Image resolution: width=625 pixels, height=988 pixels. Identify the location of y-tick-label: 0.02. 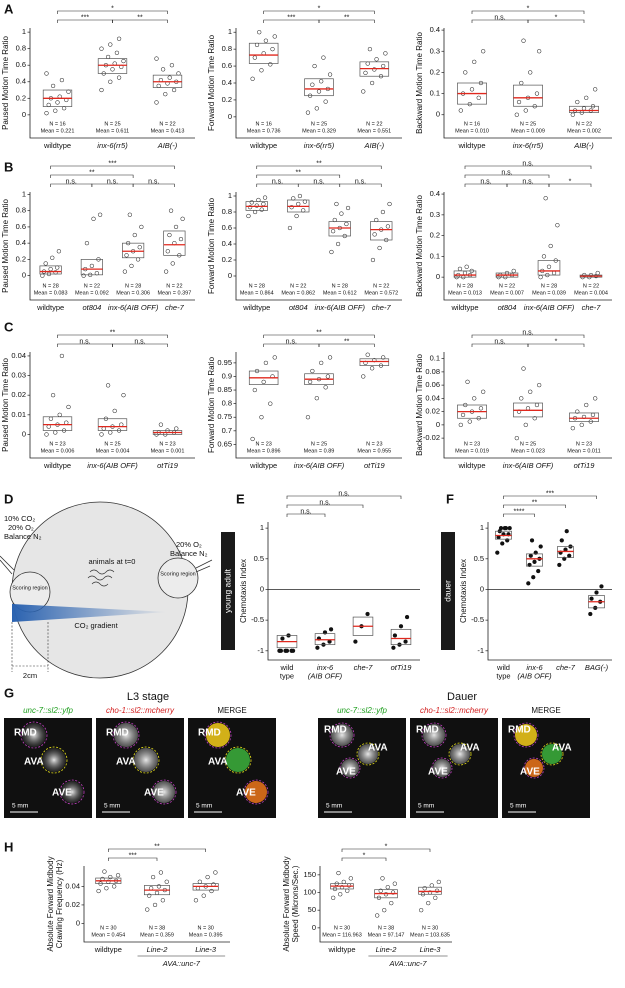
(72, 904).